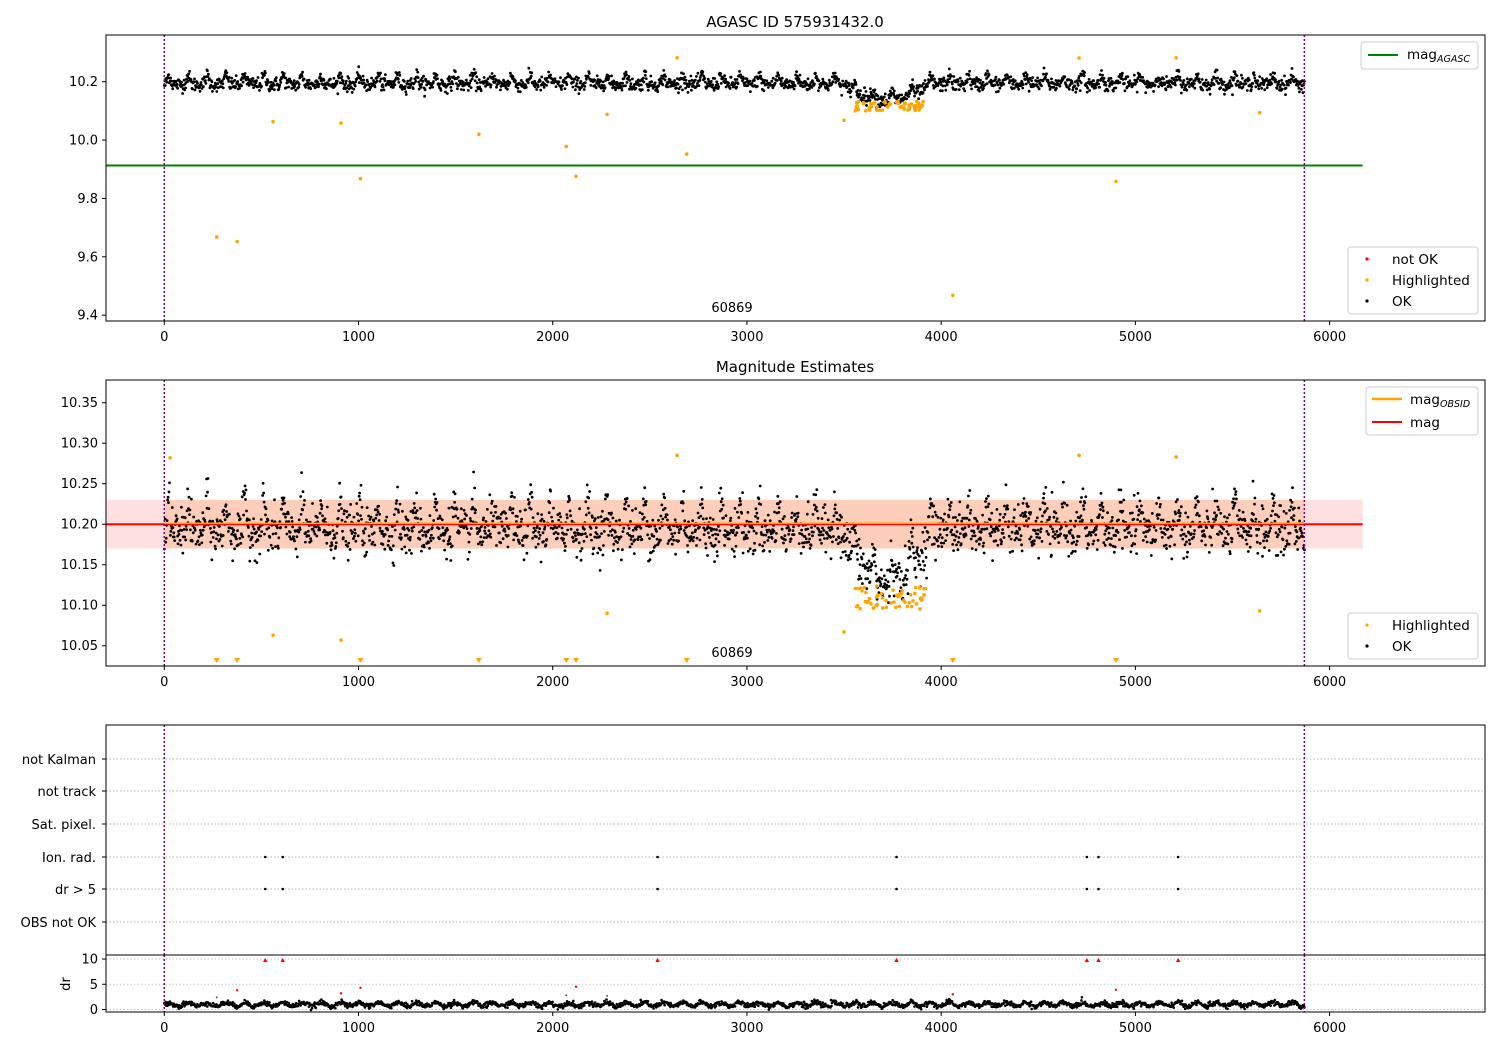 The height and width of the screenshot is (1050, 1500). What do you see at coordinates (1135, 682) in the screenshot?
I see `x-tick-label: 5000` at bounding box center [1135, 682].